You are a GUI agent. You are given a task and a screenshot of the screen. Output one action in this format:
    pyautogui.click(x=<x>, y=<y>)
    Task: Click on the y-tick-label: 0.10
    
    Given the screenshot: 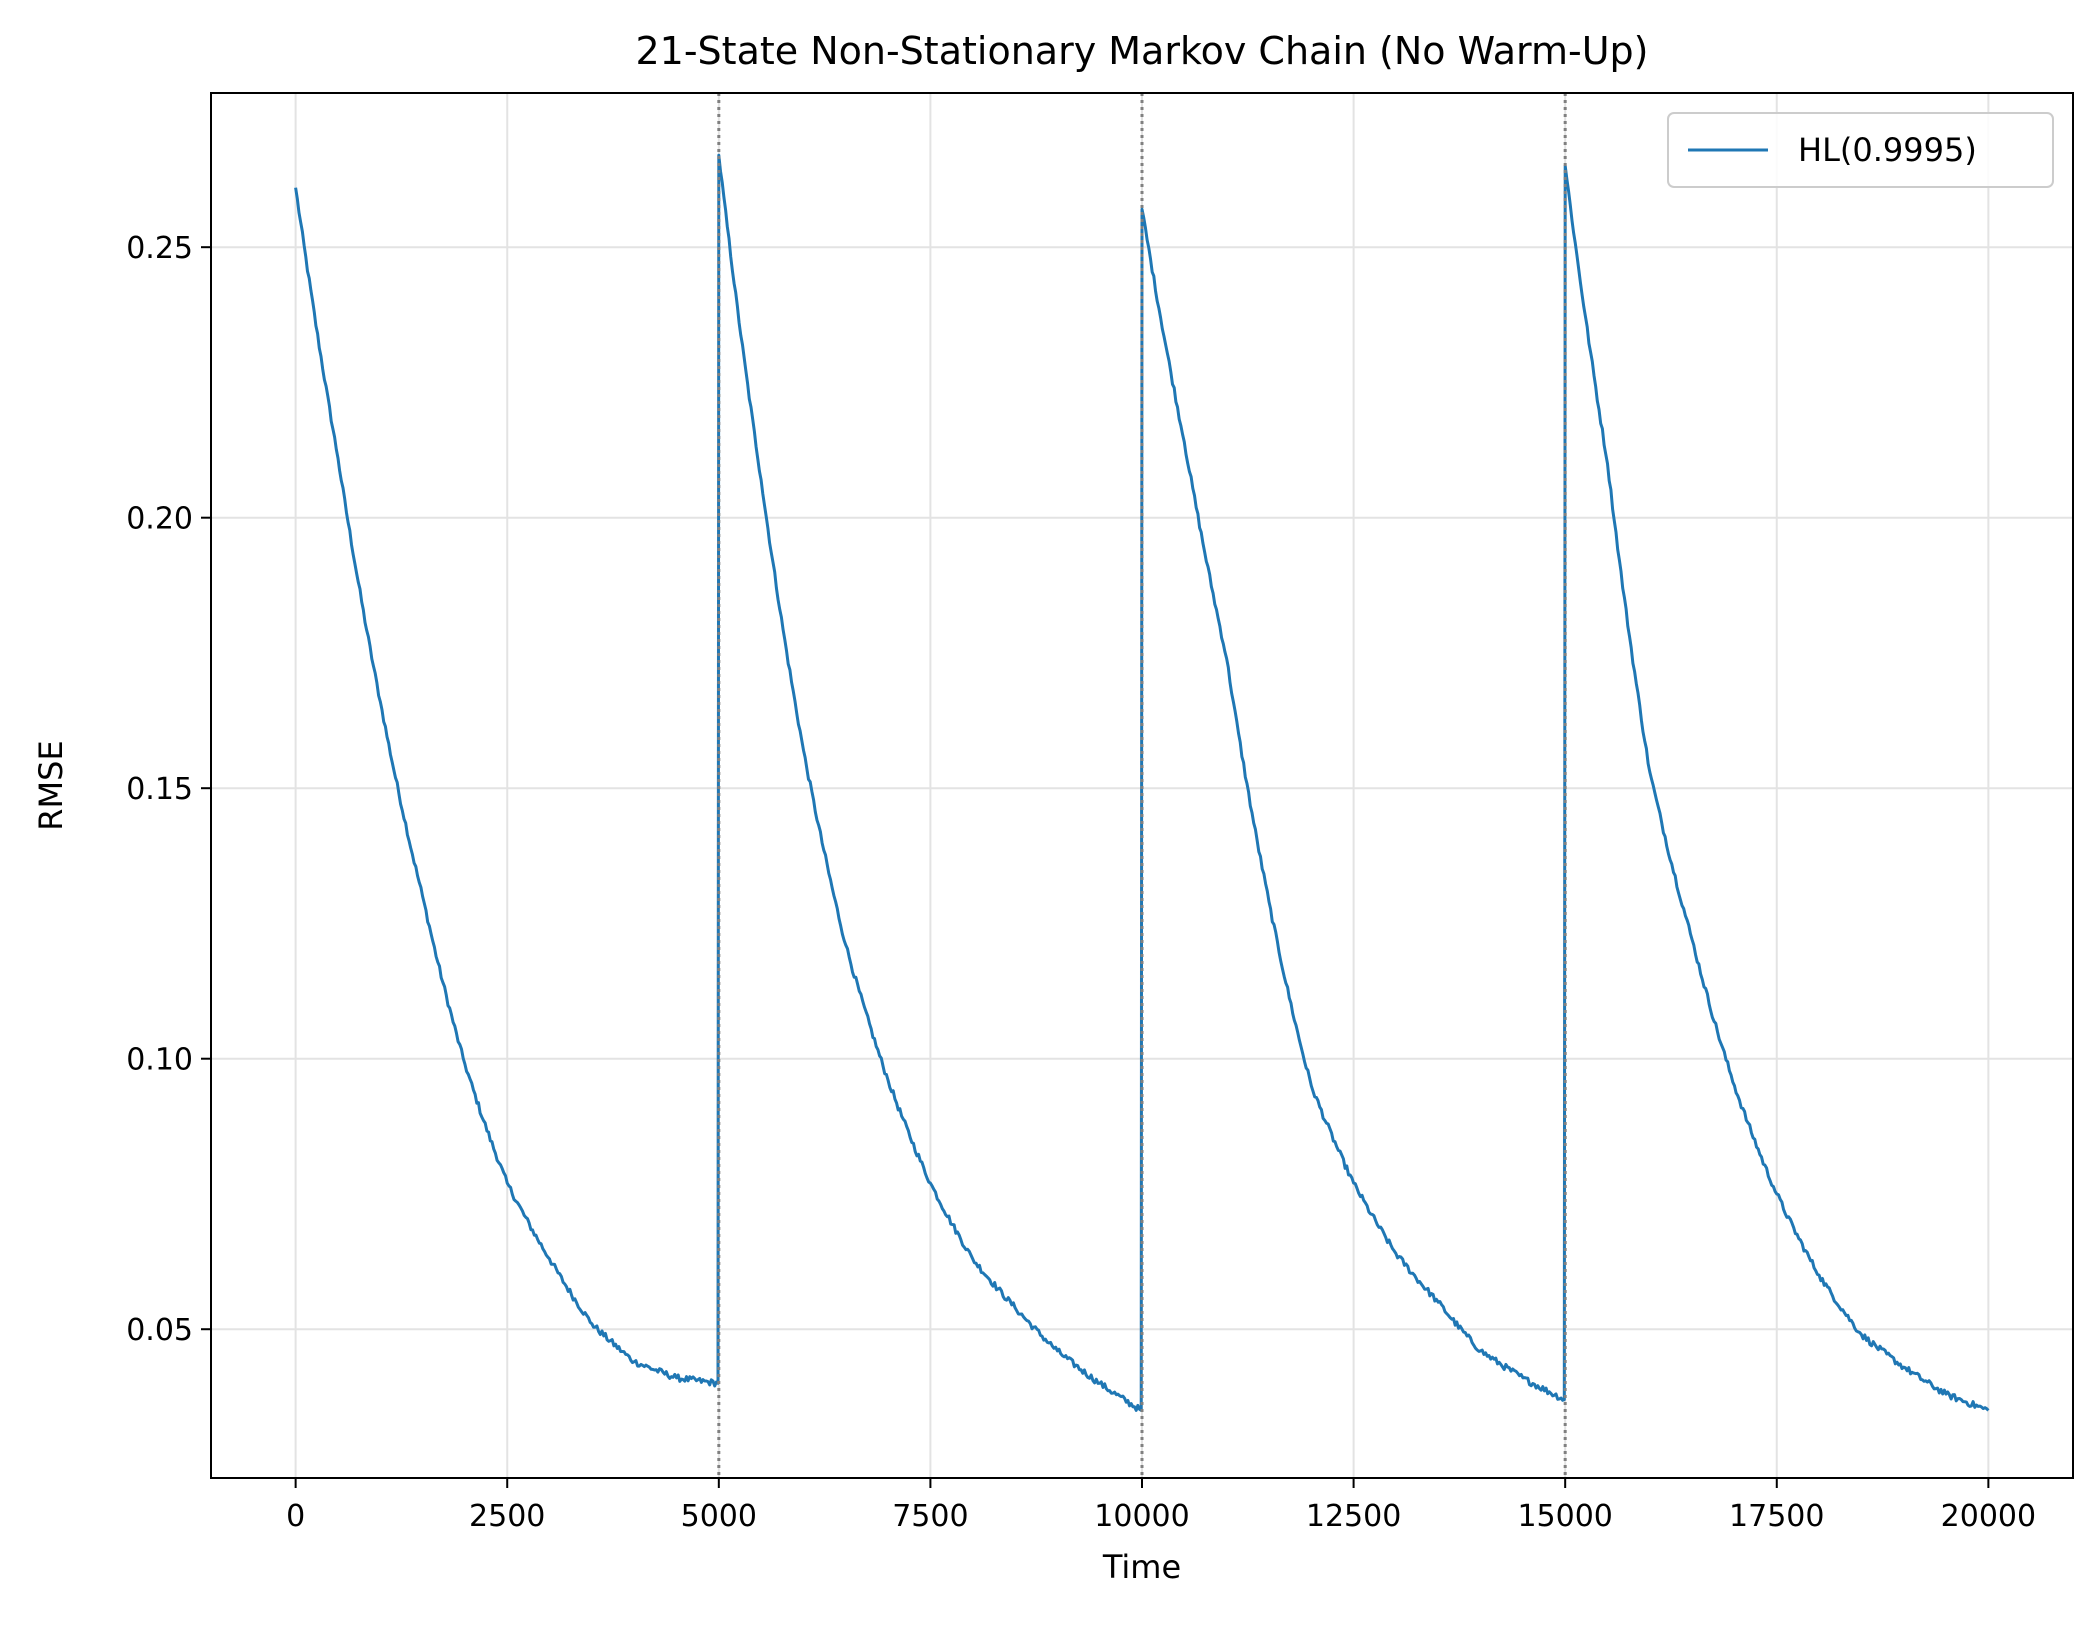 What is the action you would take?
    pyautogui.click(x=159, y=1060)
    